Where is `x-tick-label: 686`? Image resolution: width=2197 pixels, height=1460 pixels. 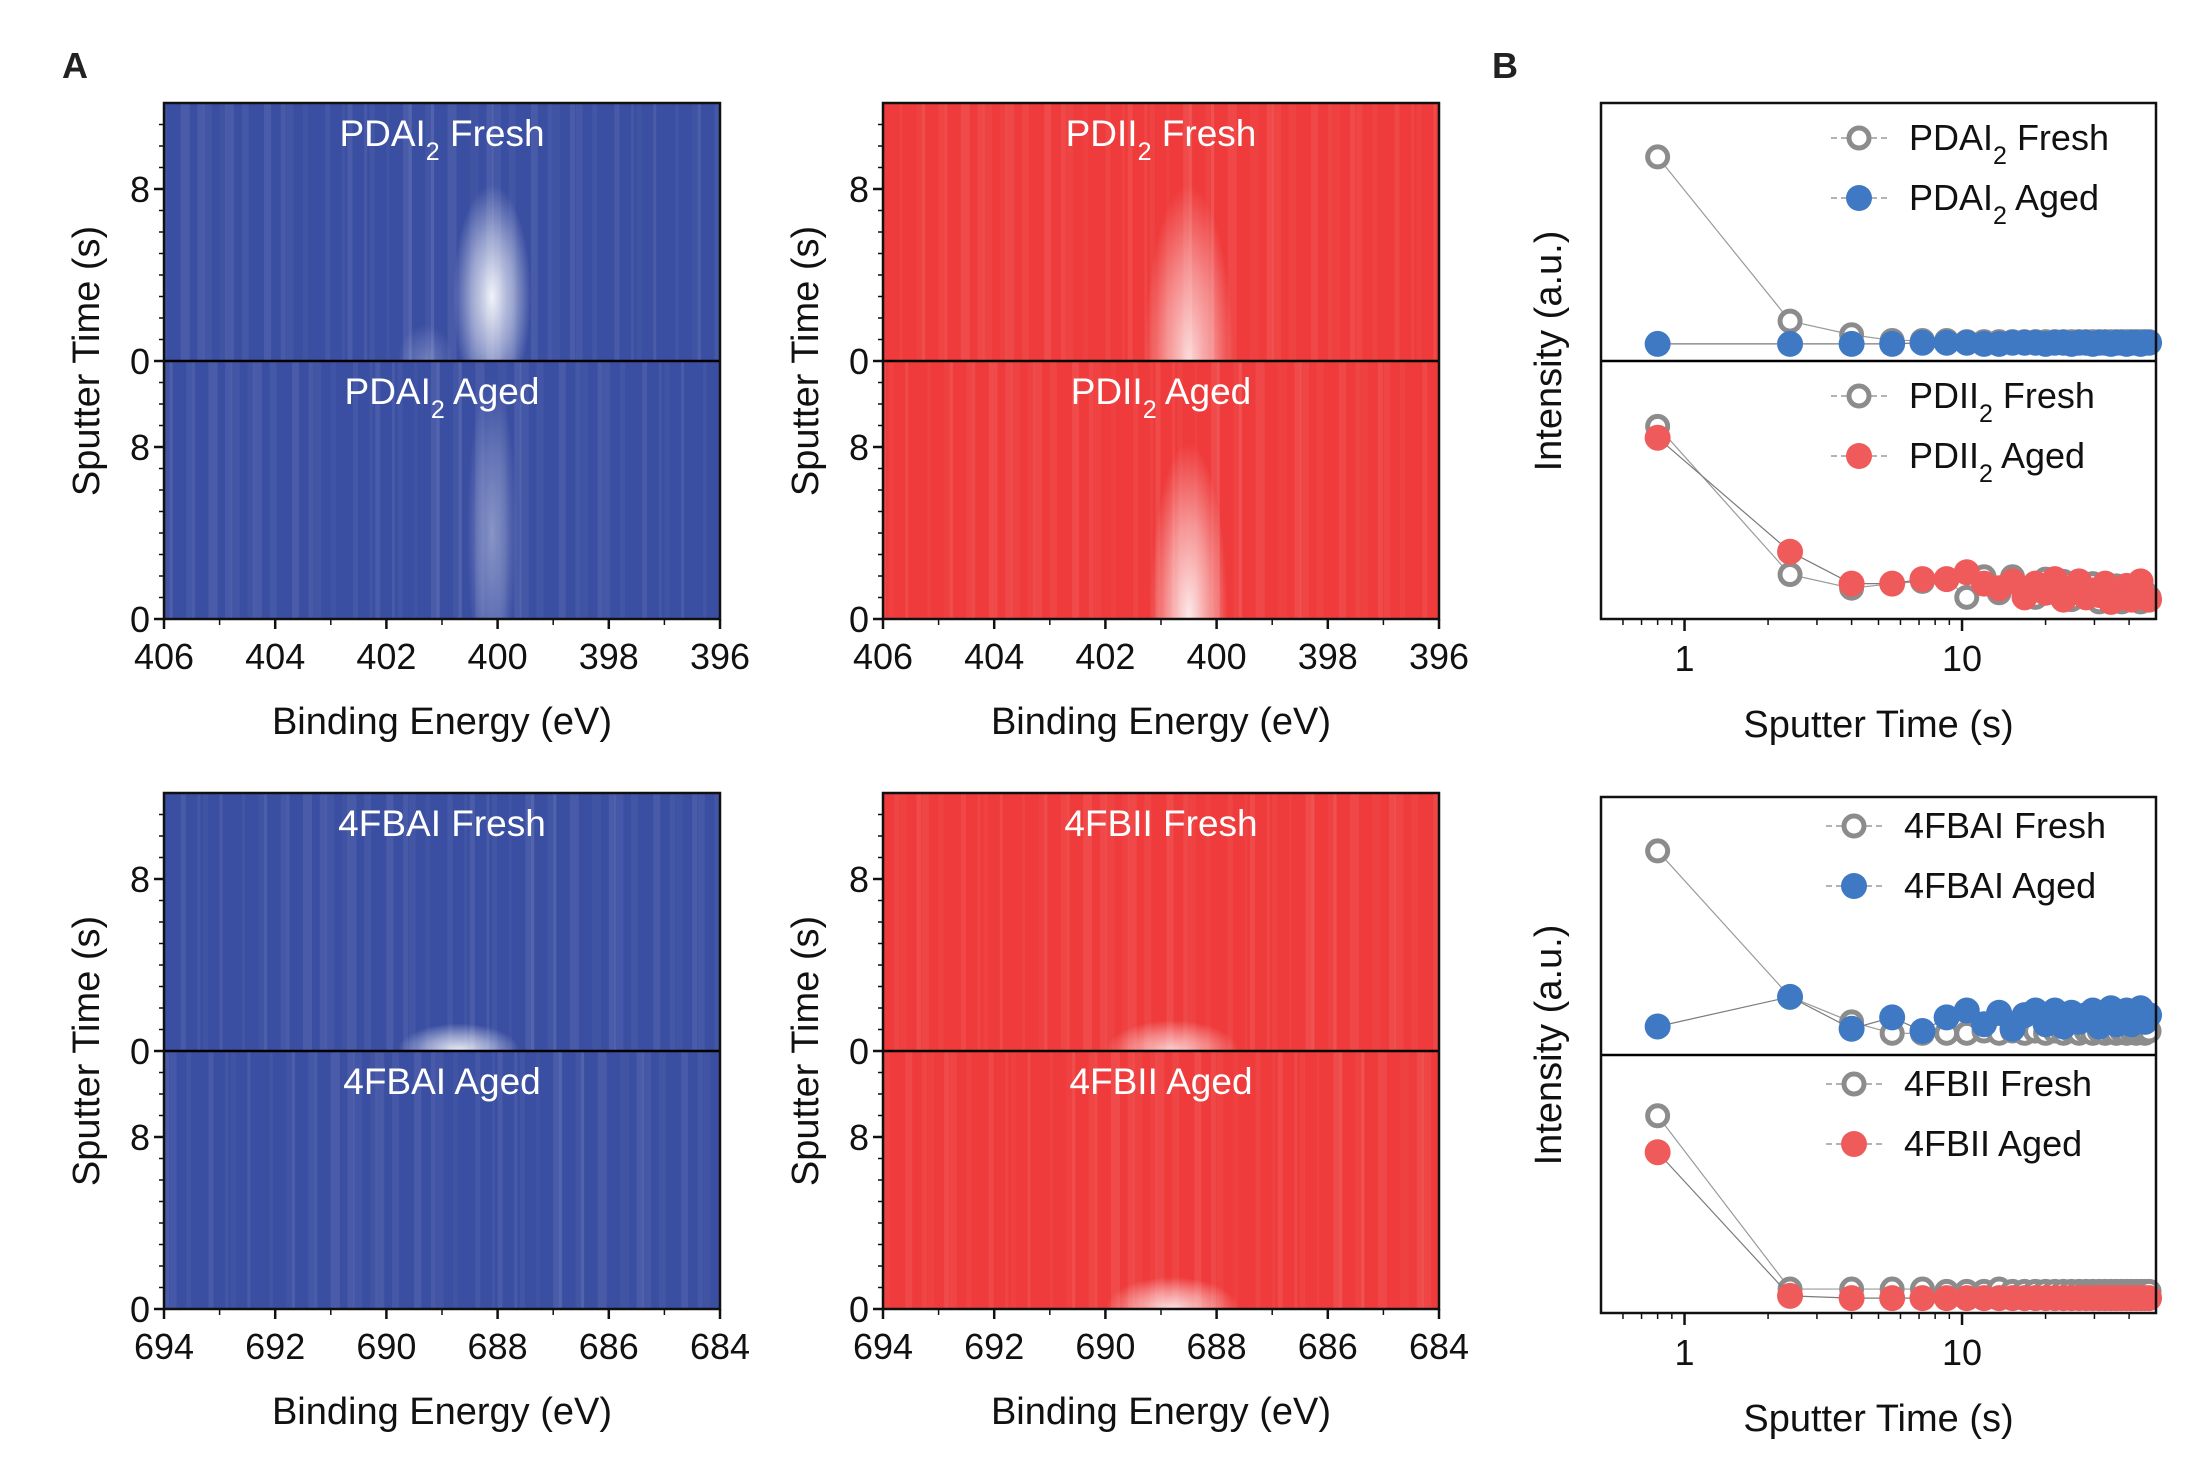
x-tick-label: 686 is located at coordinates (1328, 1346).